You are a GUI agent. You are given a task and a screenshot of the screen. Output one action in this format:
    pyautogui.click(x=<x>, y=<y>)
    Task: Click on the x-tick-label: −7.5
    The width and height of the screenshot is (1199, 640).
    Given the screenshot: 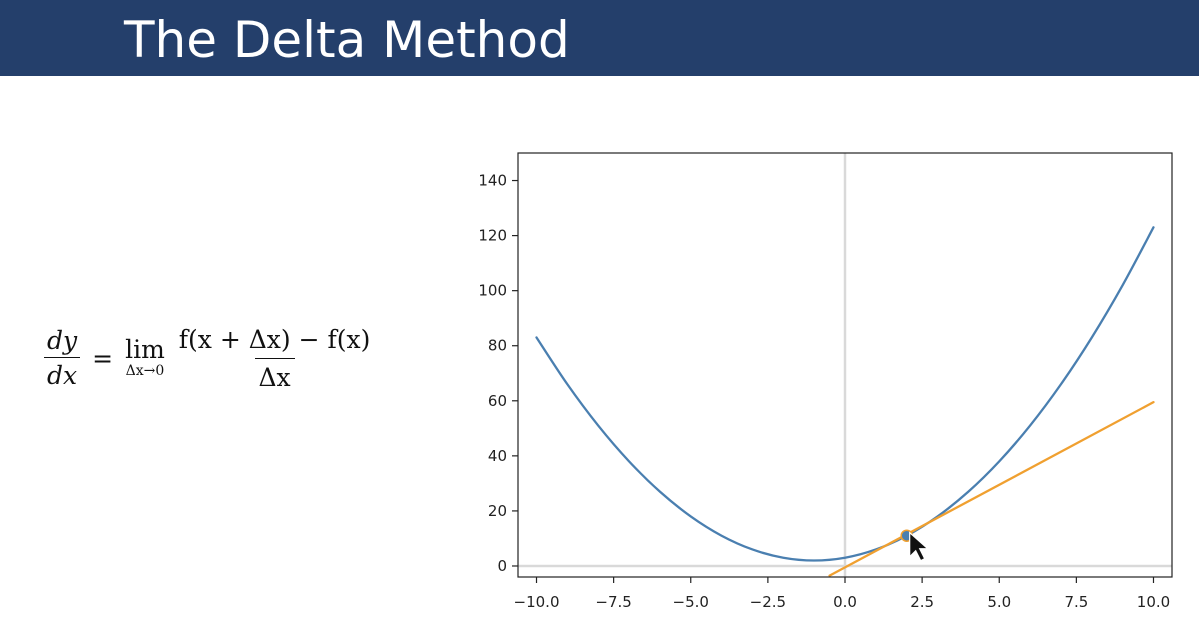 What is the action you would take?
    pyautogui.click(x=613, y=602)
    